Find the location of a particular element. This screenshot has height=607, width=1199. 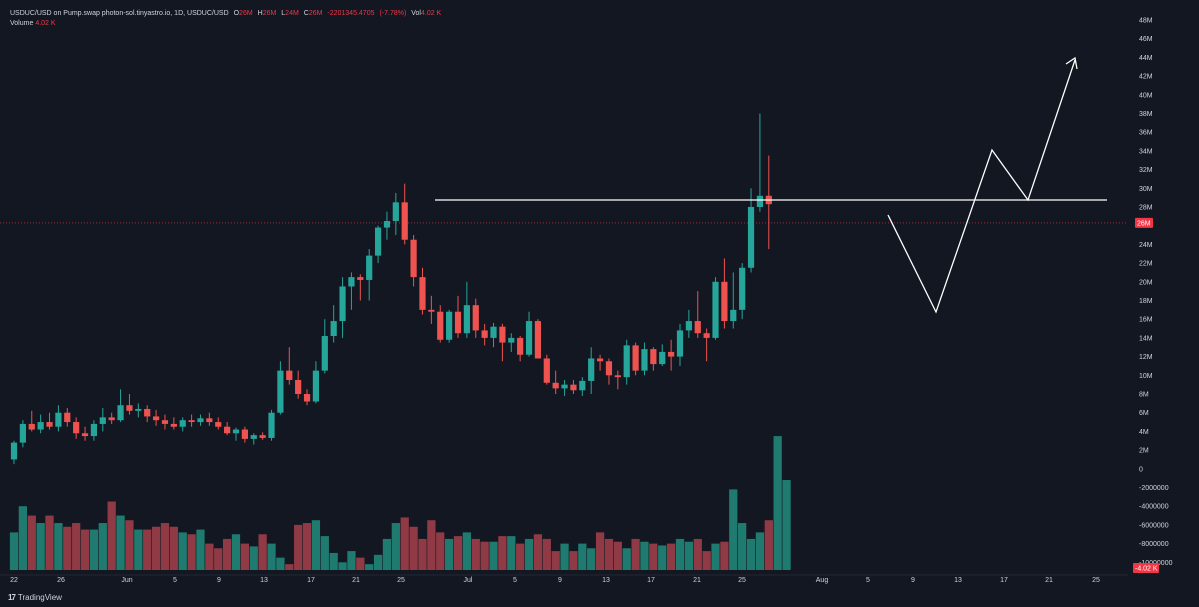

time-tick-label: 22 is located at coordinates (14, 580).